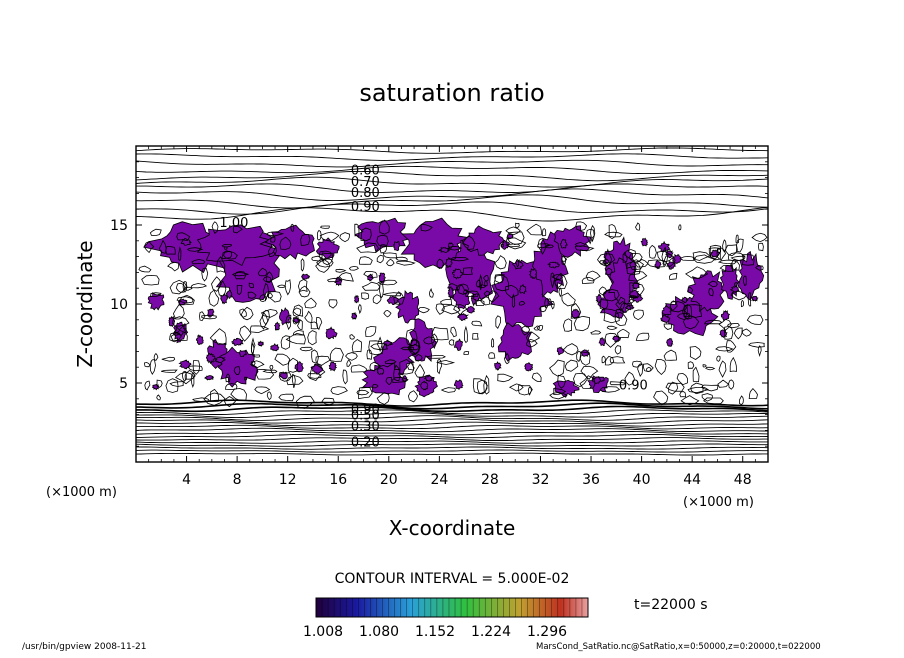  Describe the element at coordinates (365, 442) in the screenshot. I see `contour-label: 0.20` at that location.